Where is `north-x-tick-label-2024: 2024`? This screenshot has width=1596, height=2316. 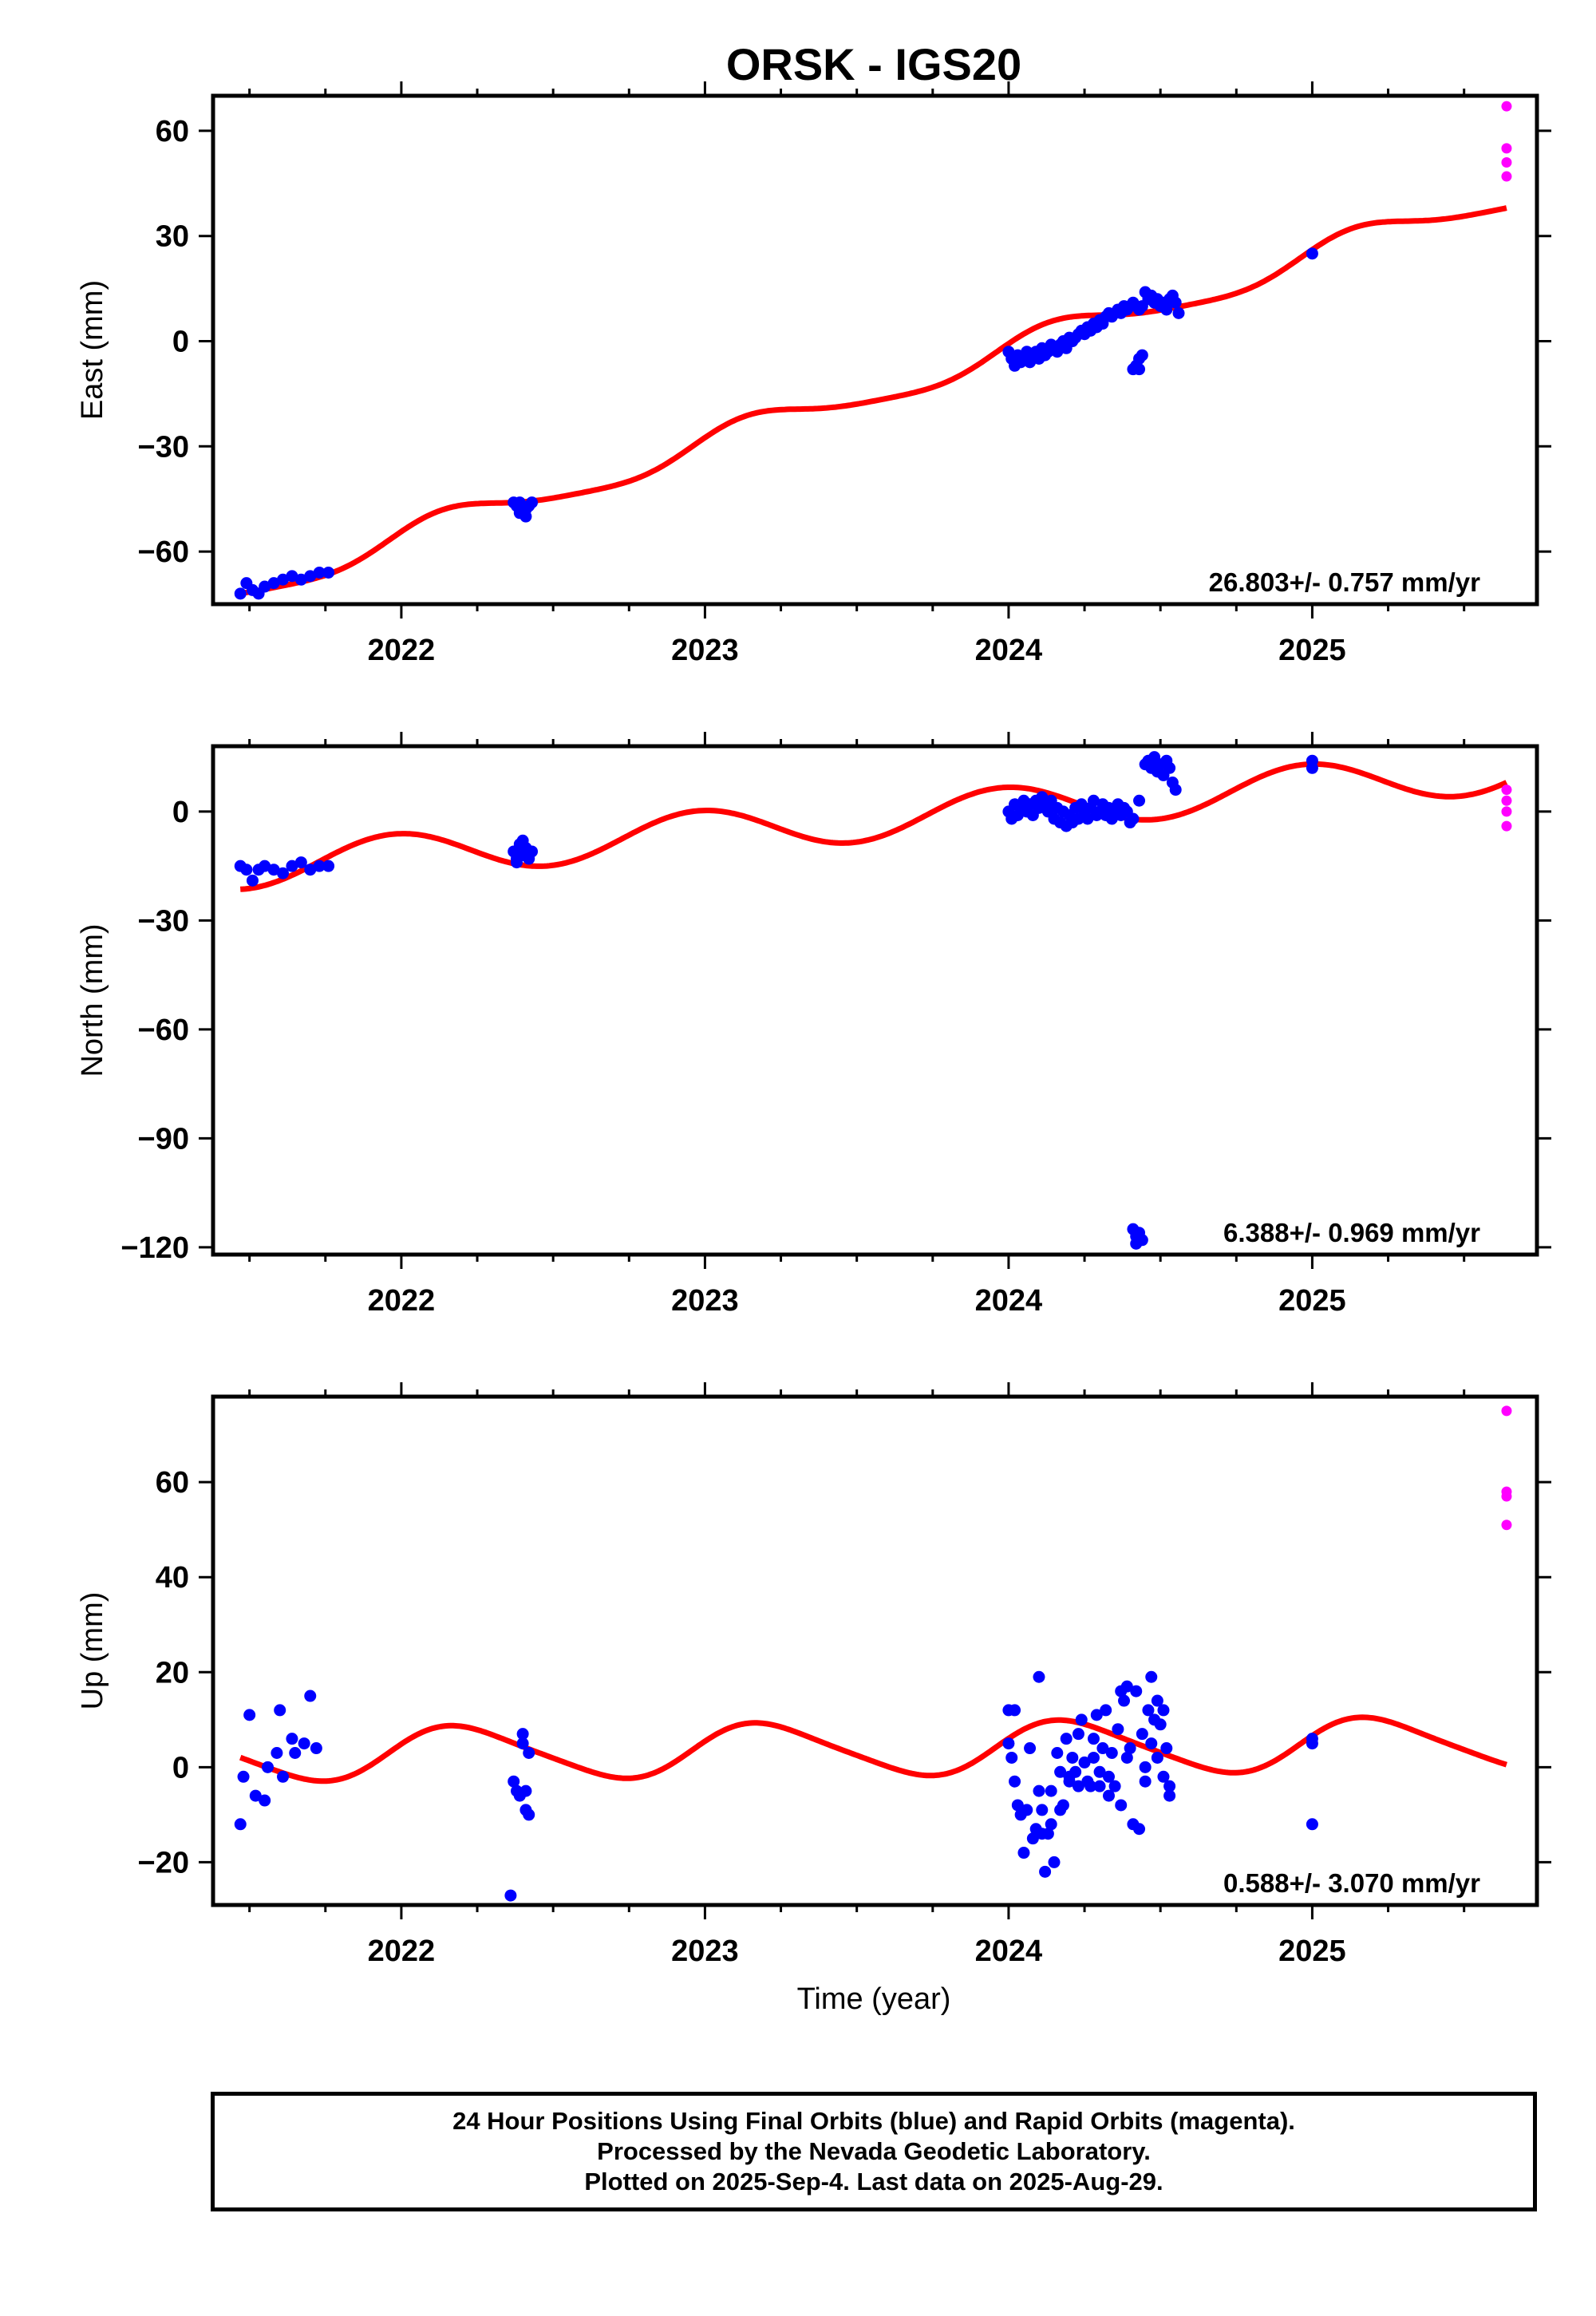 north-x-tick-label-2024: 2024 is located at coordinates (1009, 1301).